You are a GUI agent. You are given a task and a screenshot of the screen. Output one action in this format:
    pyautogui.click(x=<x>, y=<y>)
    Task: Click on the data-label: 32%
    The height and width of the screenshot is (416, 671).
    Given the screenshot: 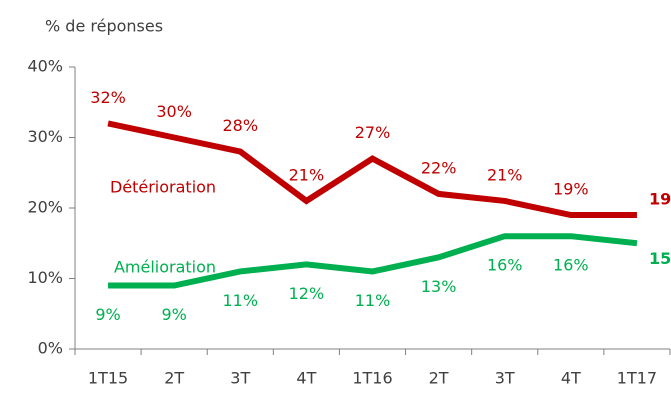 What is the action you would take?
    pyautogui.click(x=108, y=97)
    